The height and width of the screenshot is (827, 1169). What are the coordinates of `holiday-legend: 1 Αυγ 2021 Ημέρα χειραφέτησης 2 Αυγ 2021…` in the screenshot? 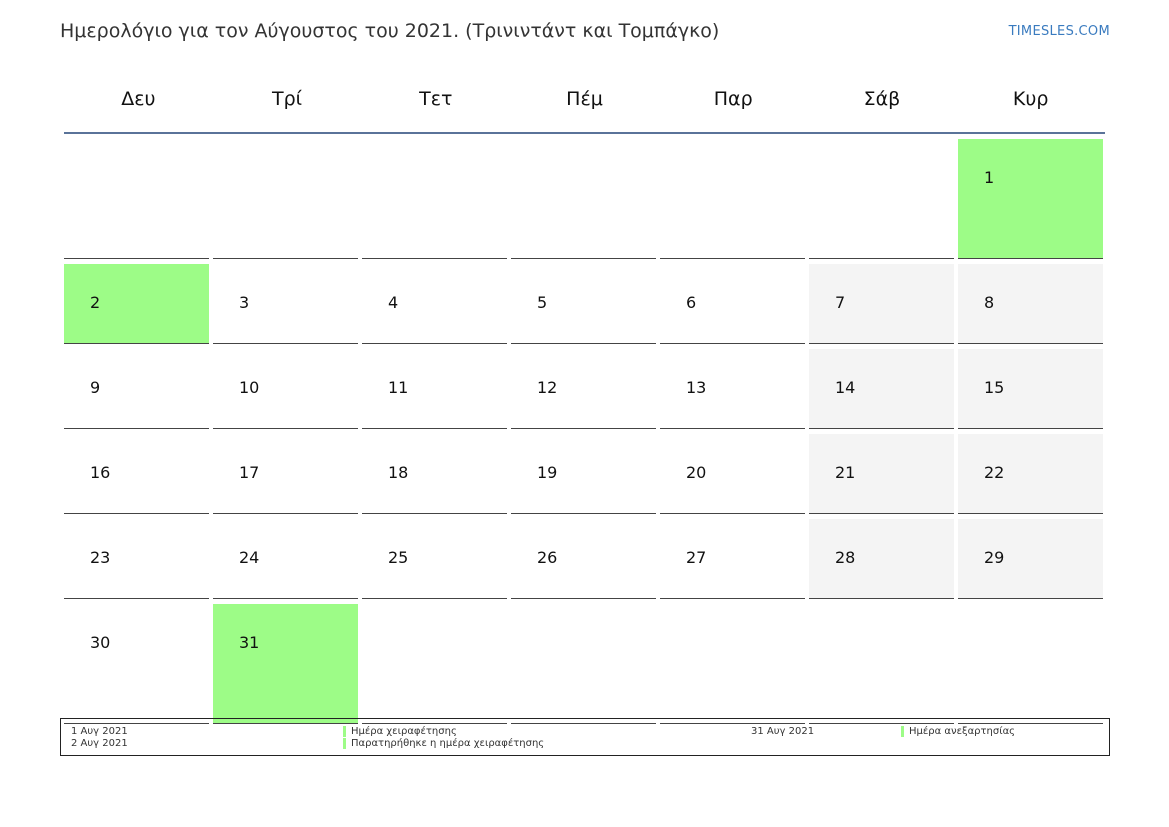 It's located at (585, 737).